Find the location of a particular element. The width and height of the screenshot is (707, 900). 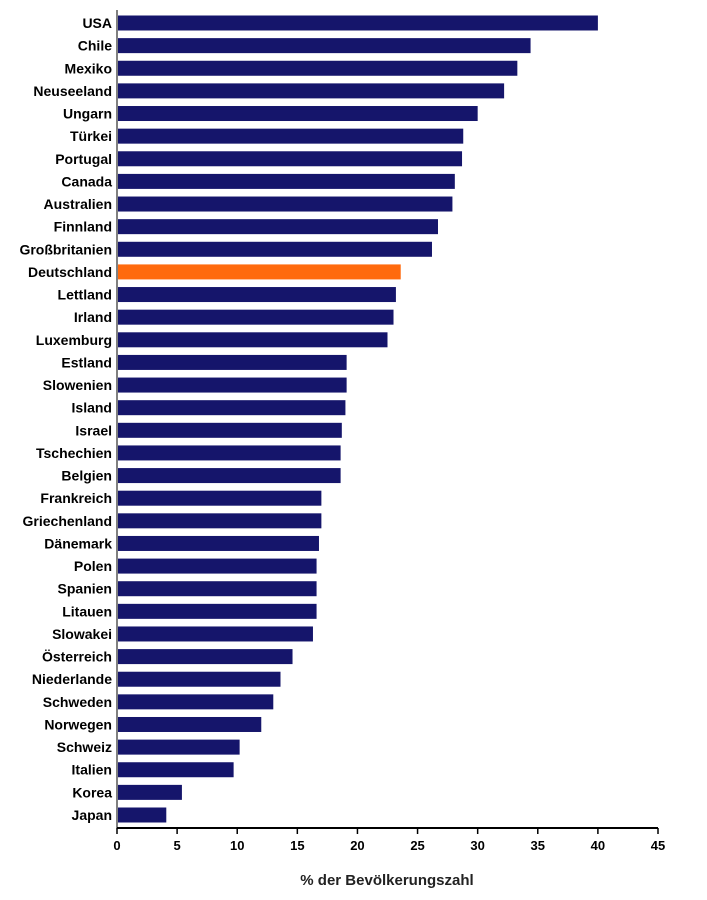

category-label: Frankreich is located at coordinates (76, 498).